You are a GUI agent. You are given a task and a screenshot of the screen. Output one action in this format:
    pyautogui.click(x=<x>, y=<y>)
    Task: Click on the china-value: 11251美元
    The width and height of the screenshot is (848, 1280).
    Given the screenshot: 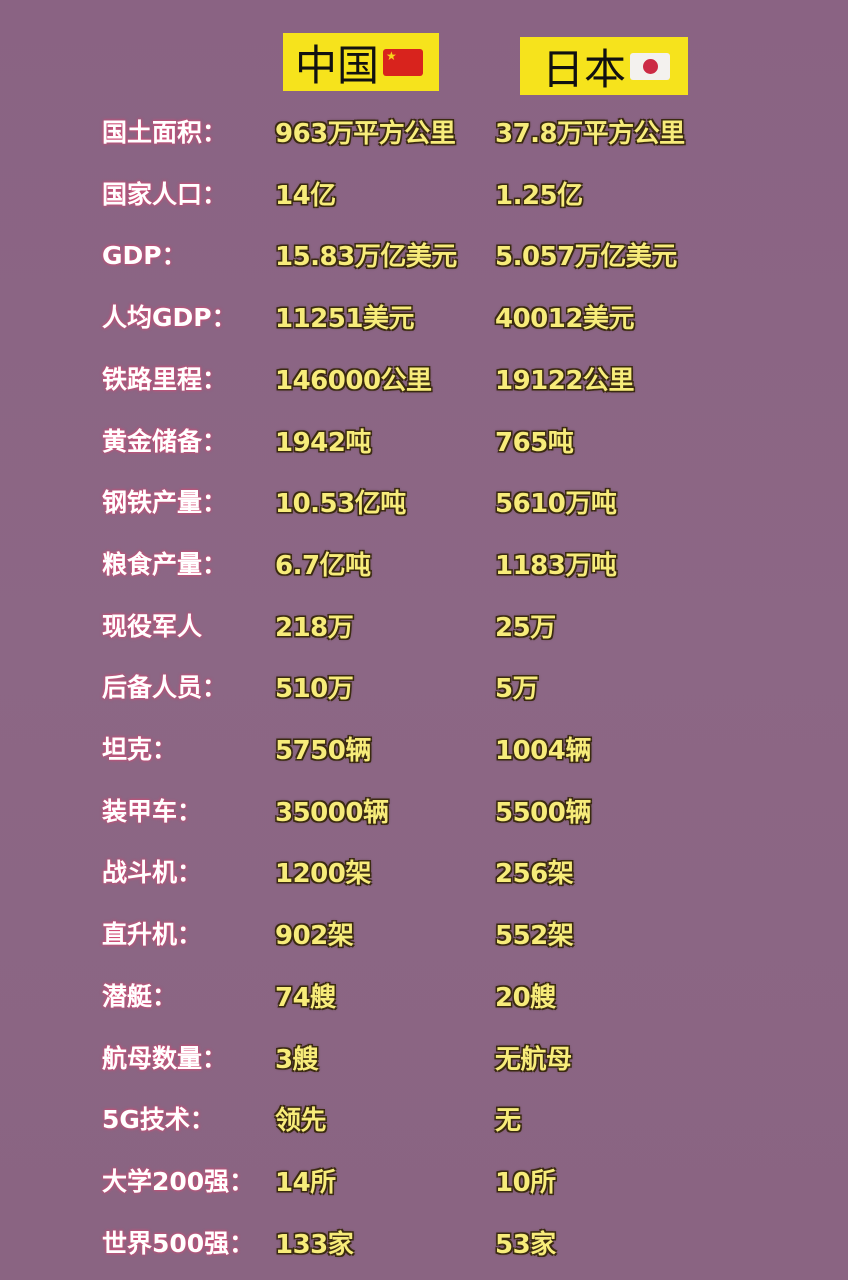 What is the action you would take?
    pyautogui.click(x=344, y=319)
    